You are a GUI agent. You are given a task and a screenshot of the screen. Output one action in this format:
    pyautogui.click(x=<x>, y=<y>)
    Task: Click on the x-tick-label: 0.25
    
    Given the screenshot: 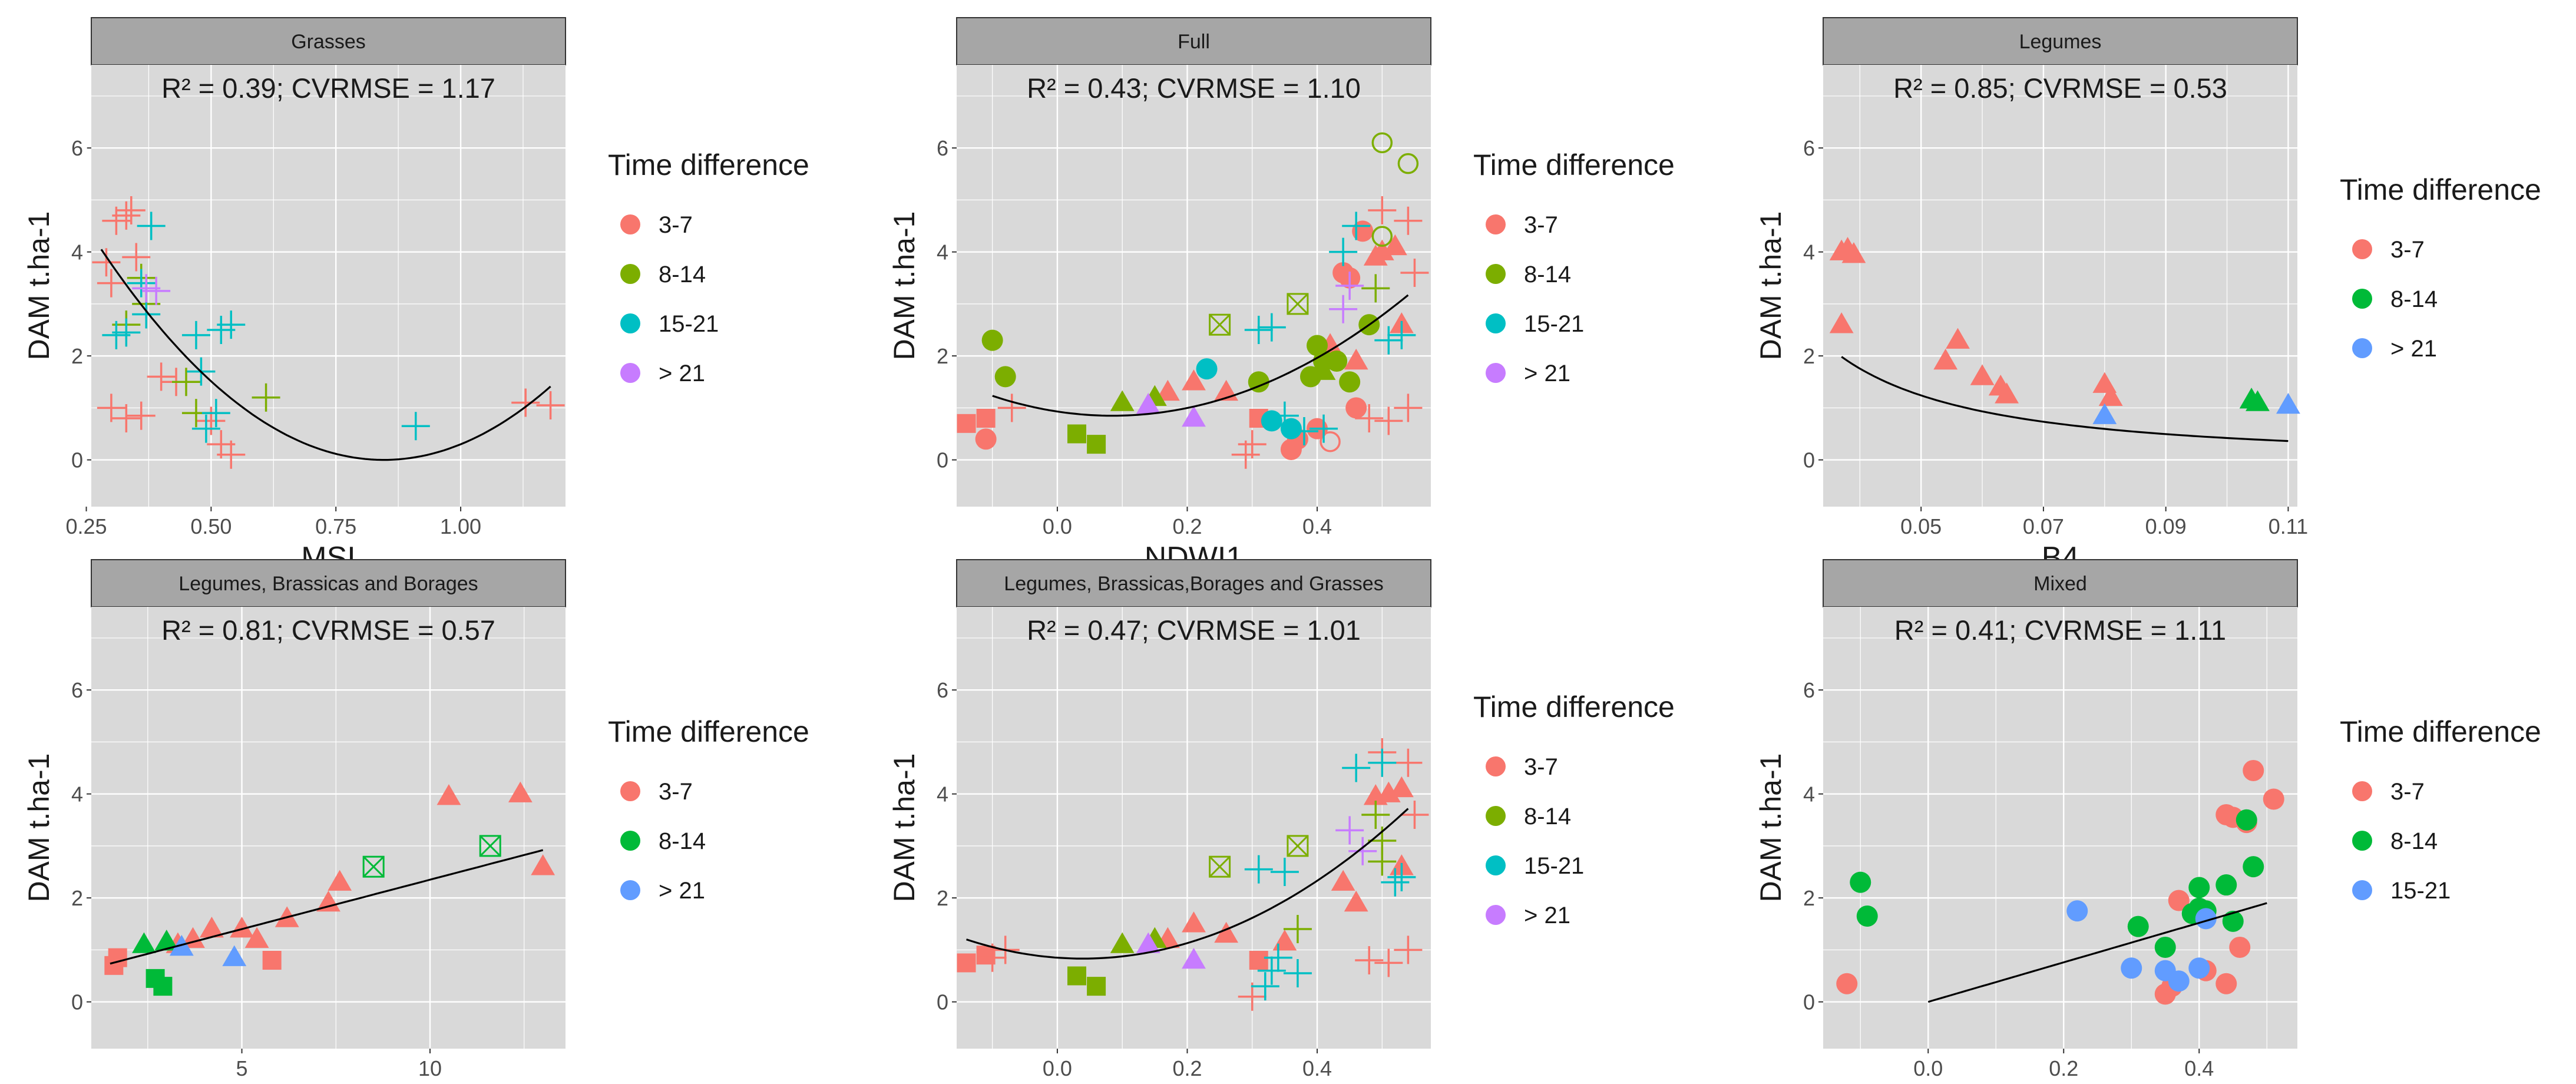 What is the action you would take?
    pyautogui.click(x=86, y=526)
    